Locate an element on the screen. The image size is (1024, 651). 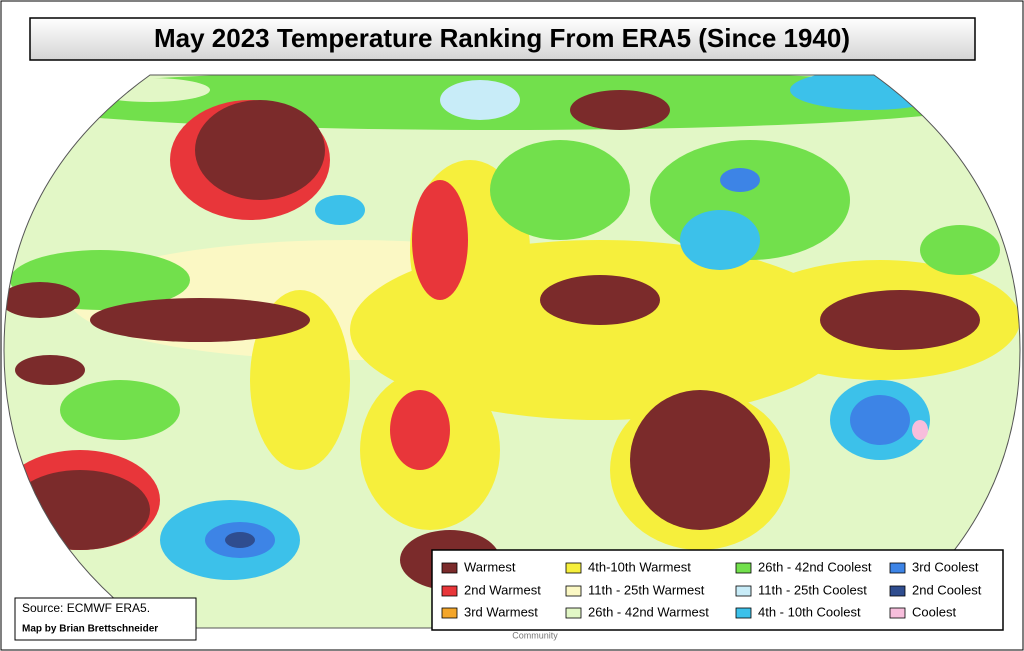
attribution: Community is located at coordinates (535, 635).